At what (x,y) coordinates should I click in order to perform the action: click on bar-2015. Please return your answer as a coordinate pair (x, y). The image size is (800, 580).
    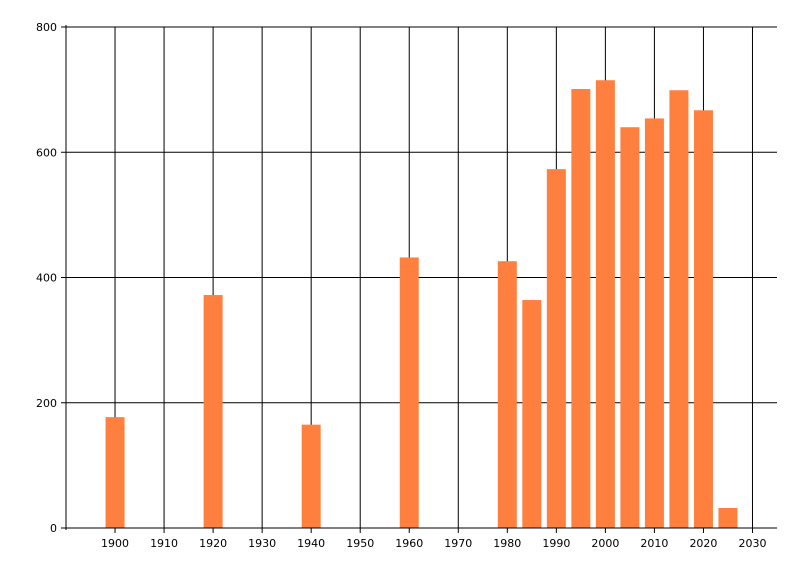
    Looking at the image, I should click on (679, 309).